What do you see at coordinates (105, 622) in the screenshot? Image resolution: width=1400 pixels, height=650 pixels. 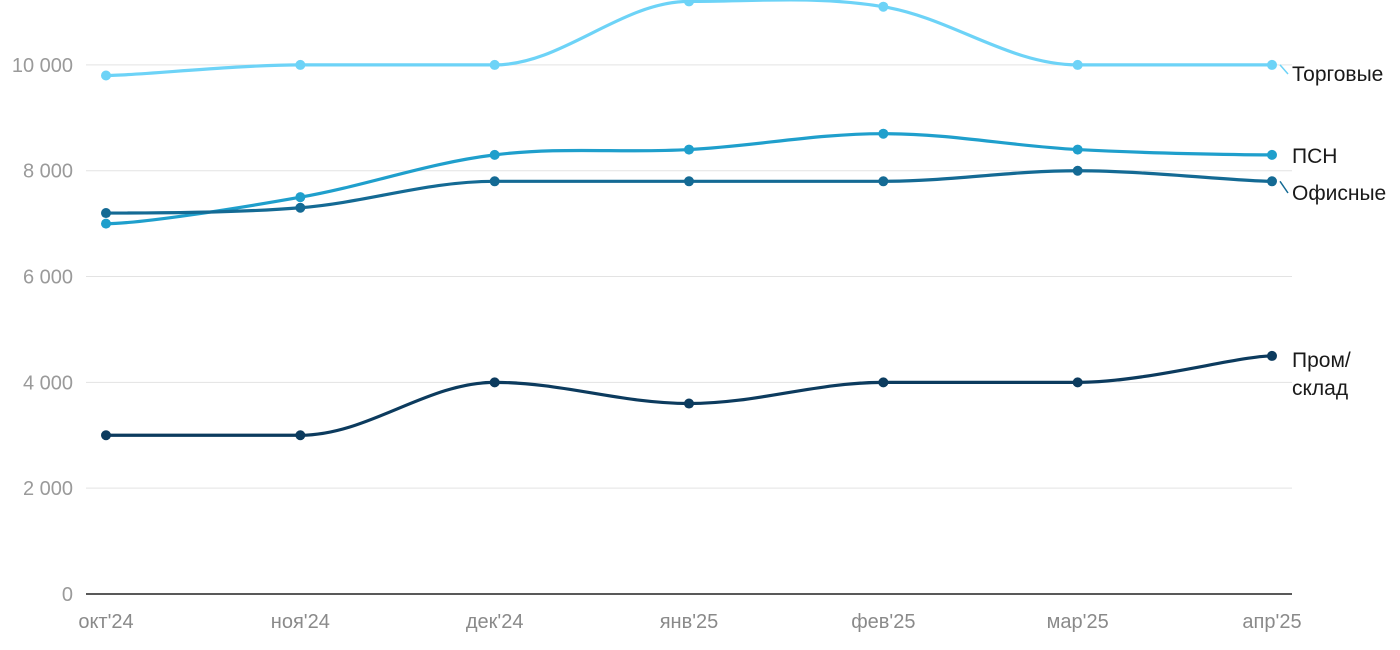 I see `x-tick-label: окт'24` at bounding box center [105, 622].